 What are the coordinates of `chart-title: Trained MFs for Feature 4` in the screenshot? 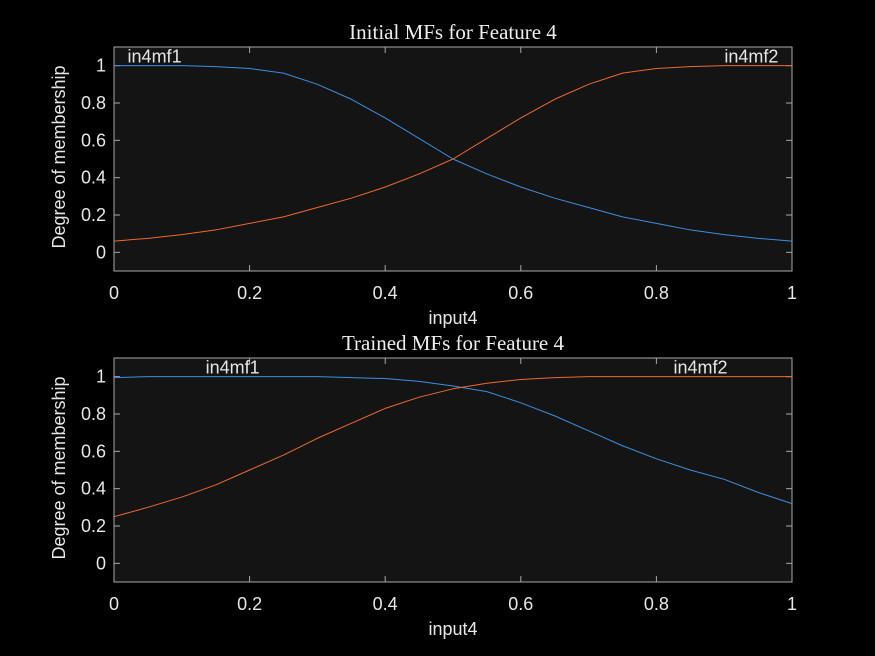 It's located at (453, 343).